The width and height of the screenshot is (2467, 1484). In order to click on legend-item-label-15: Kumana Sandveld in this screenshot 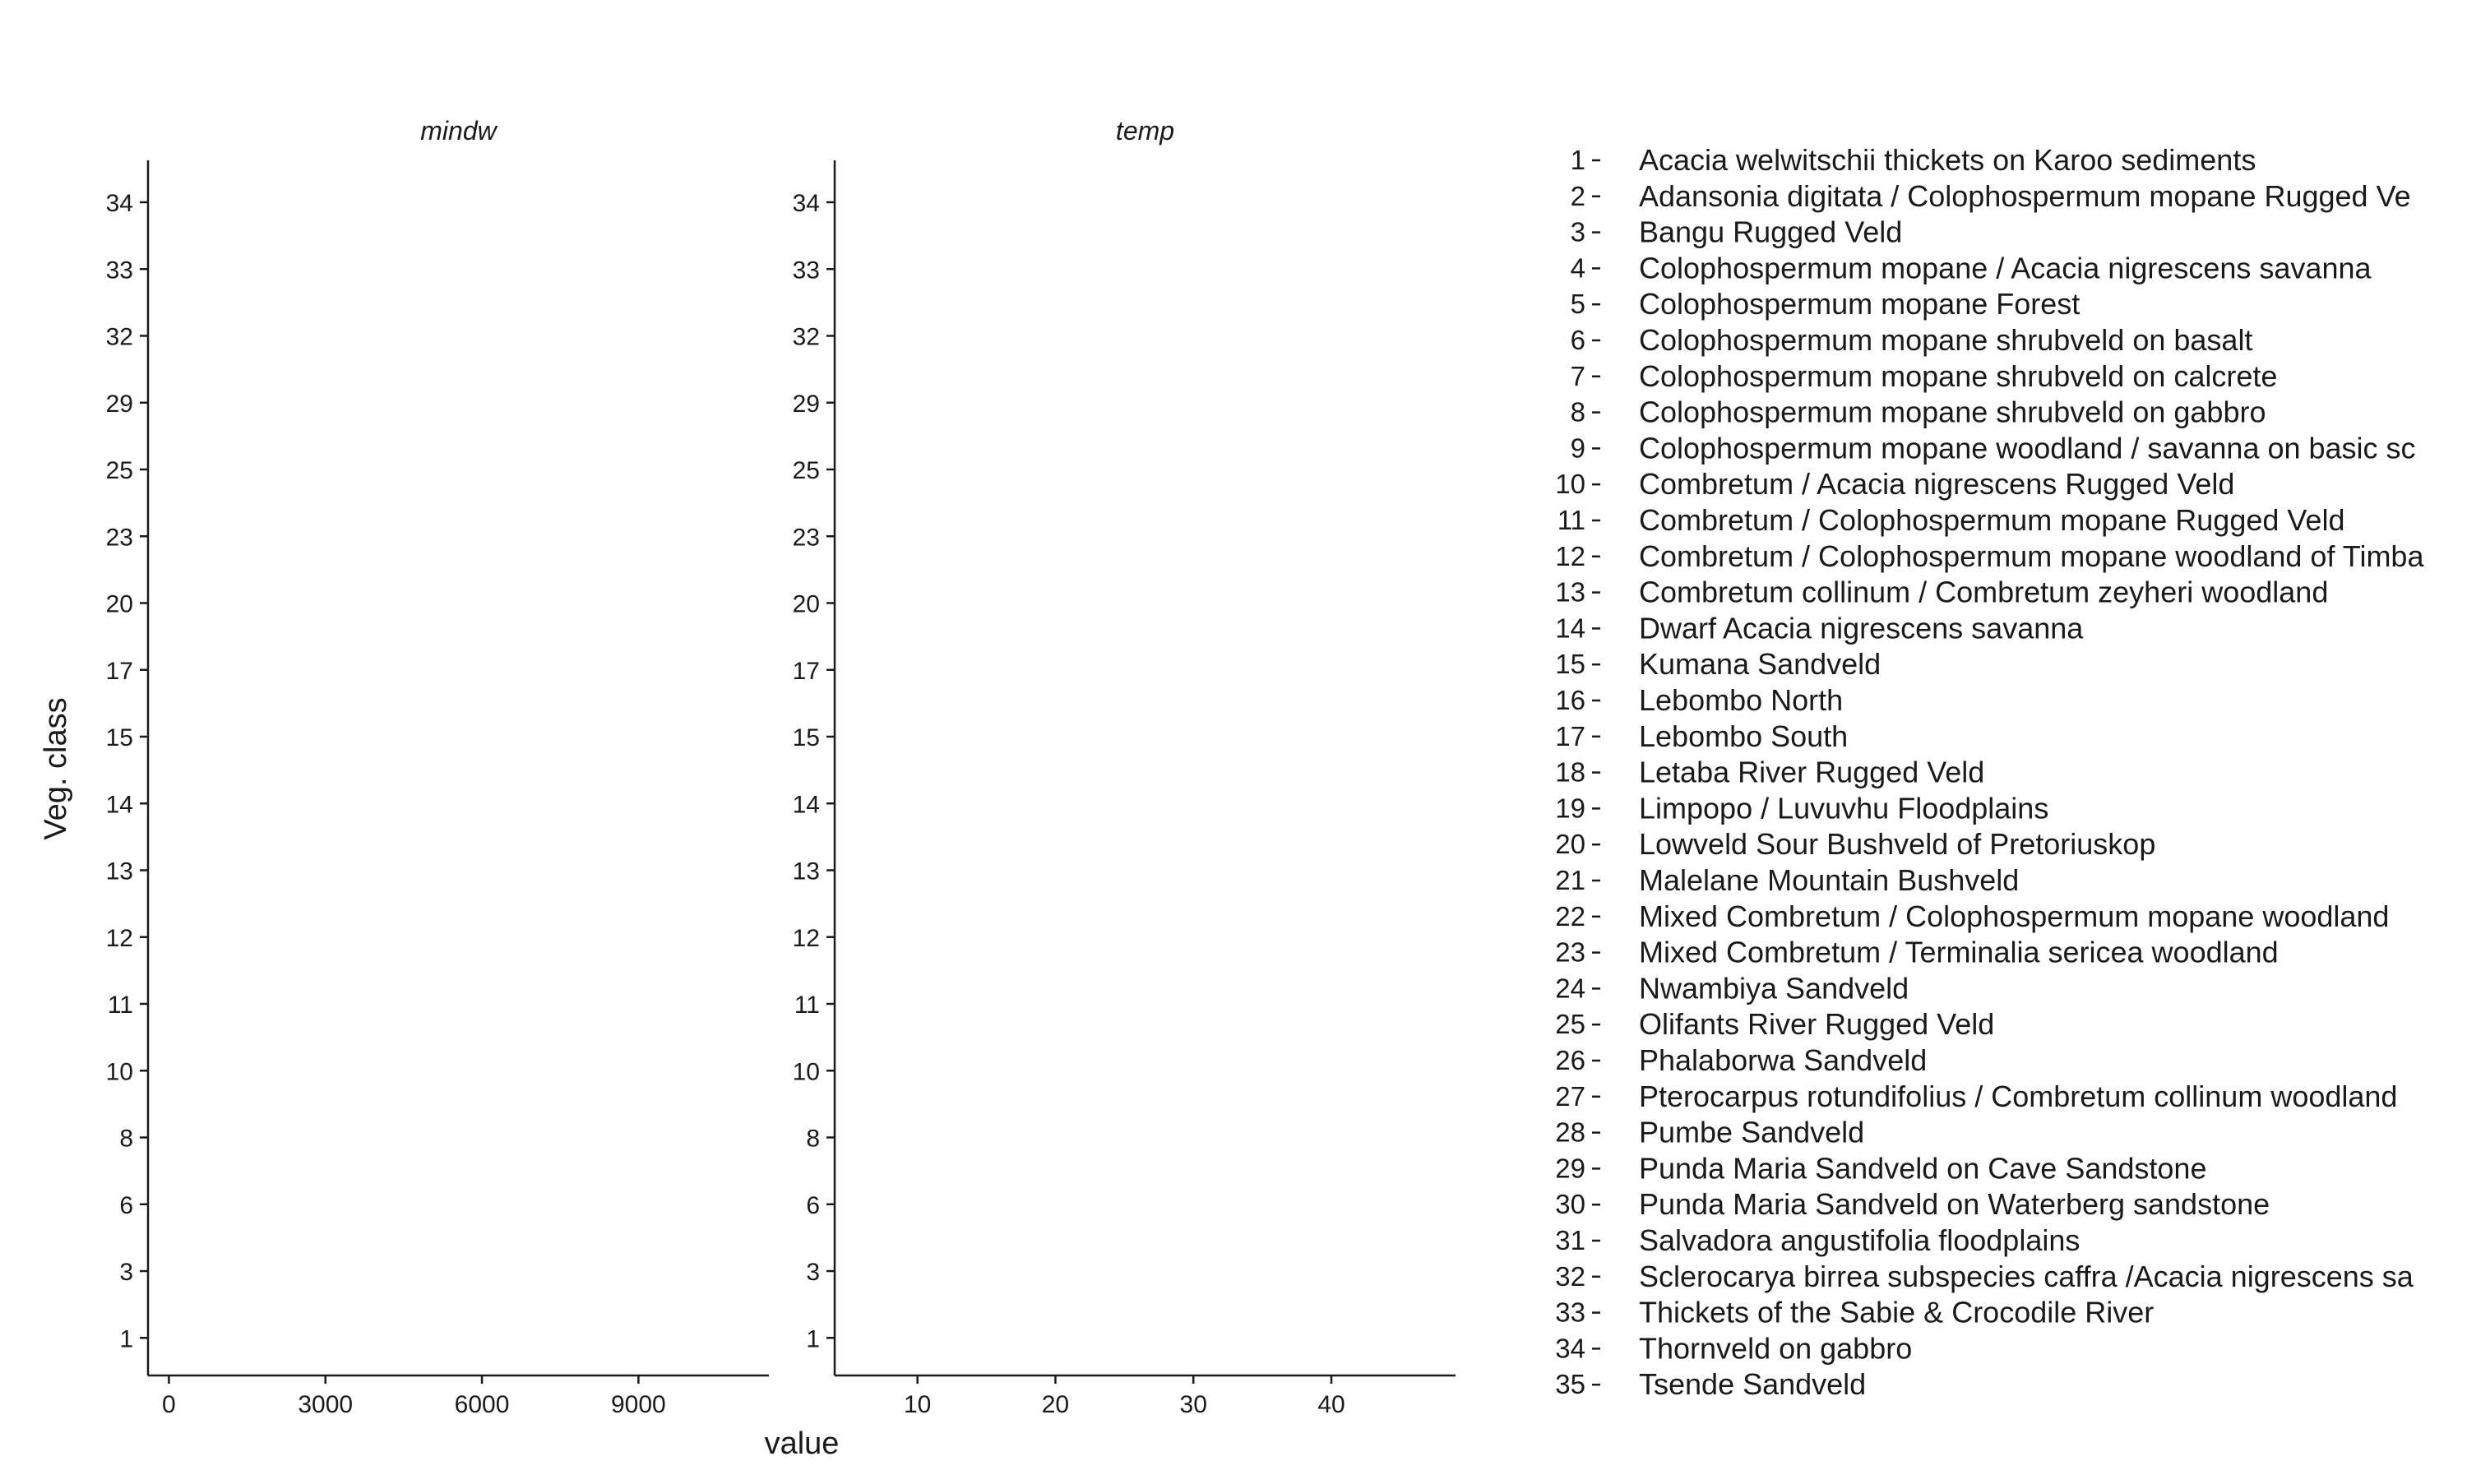, I will do `click(1760, 664)`.